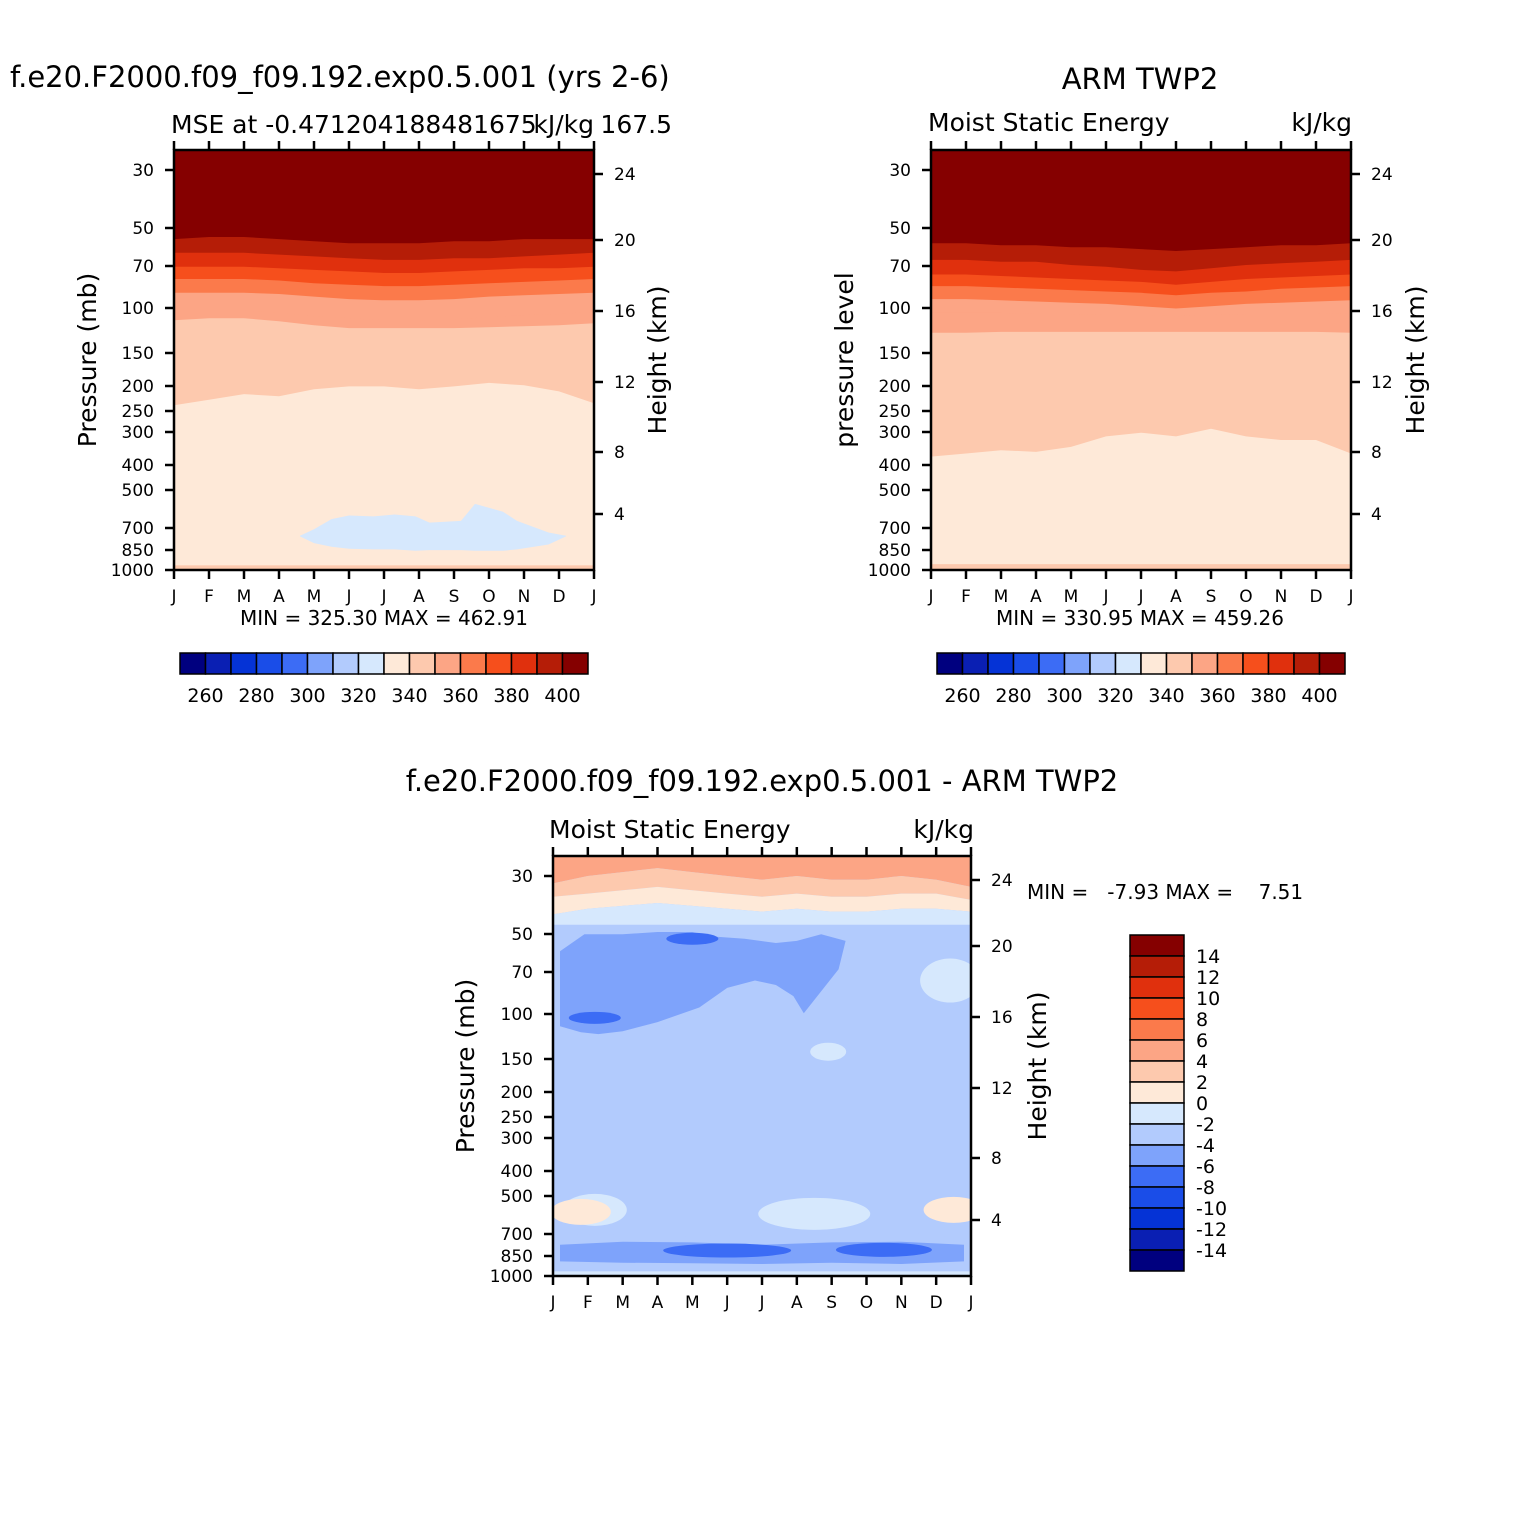 This screenshot has width=1524, height=1524. I want to click on model-ylabel-right: Height (km), so click(657, 360).